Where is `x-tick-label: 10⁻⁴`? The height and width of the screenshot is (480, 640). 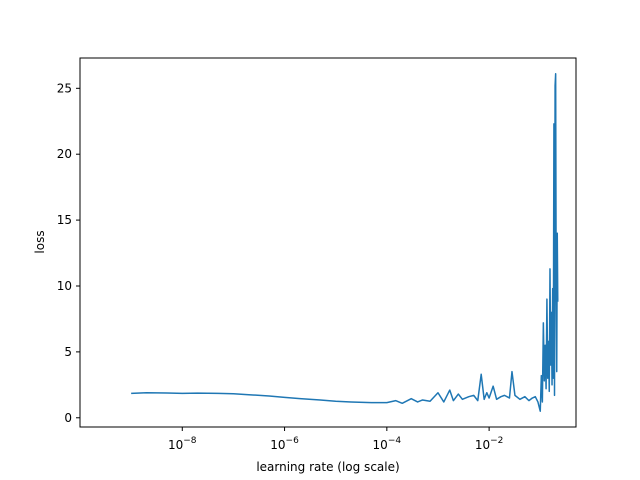
x-tick-label: 10⁻⁴ is located at coordinates (387, 444).